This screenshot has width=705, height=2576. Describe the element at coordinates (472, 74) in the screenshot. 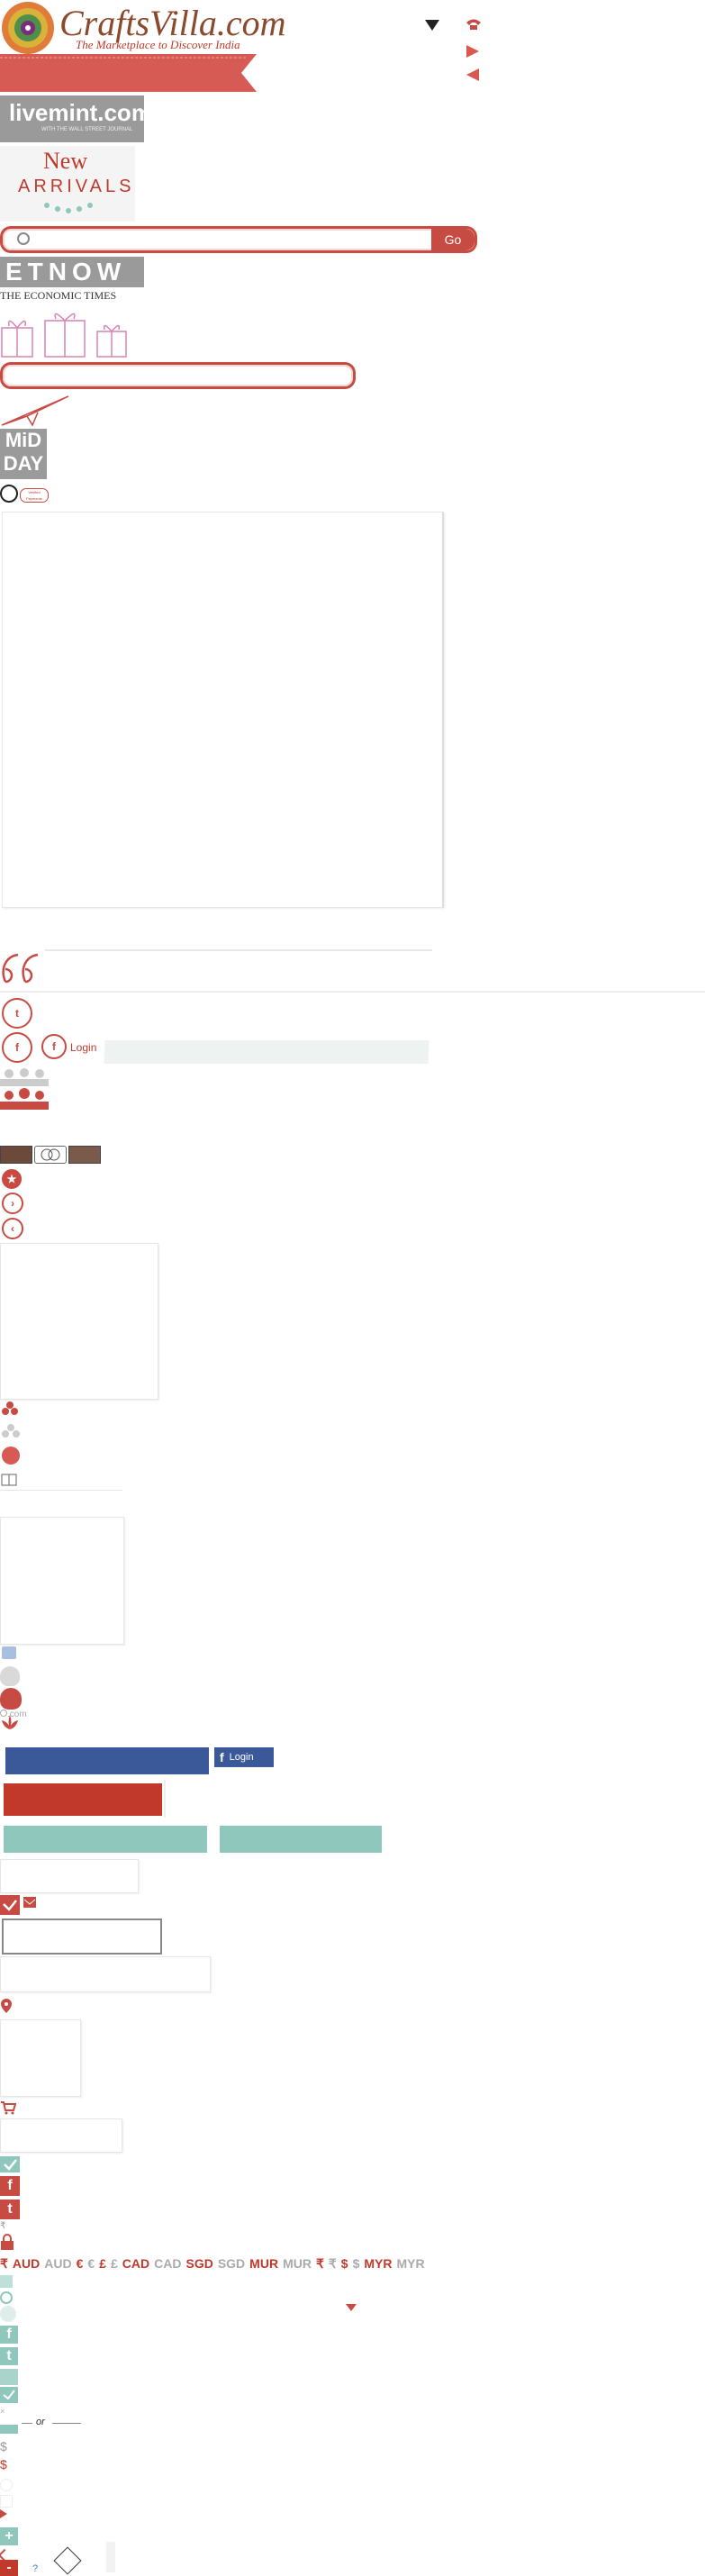

I see `prev-arrow-icon` at that location.